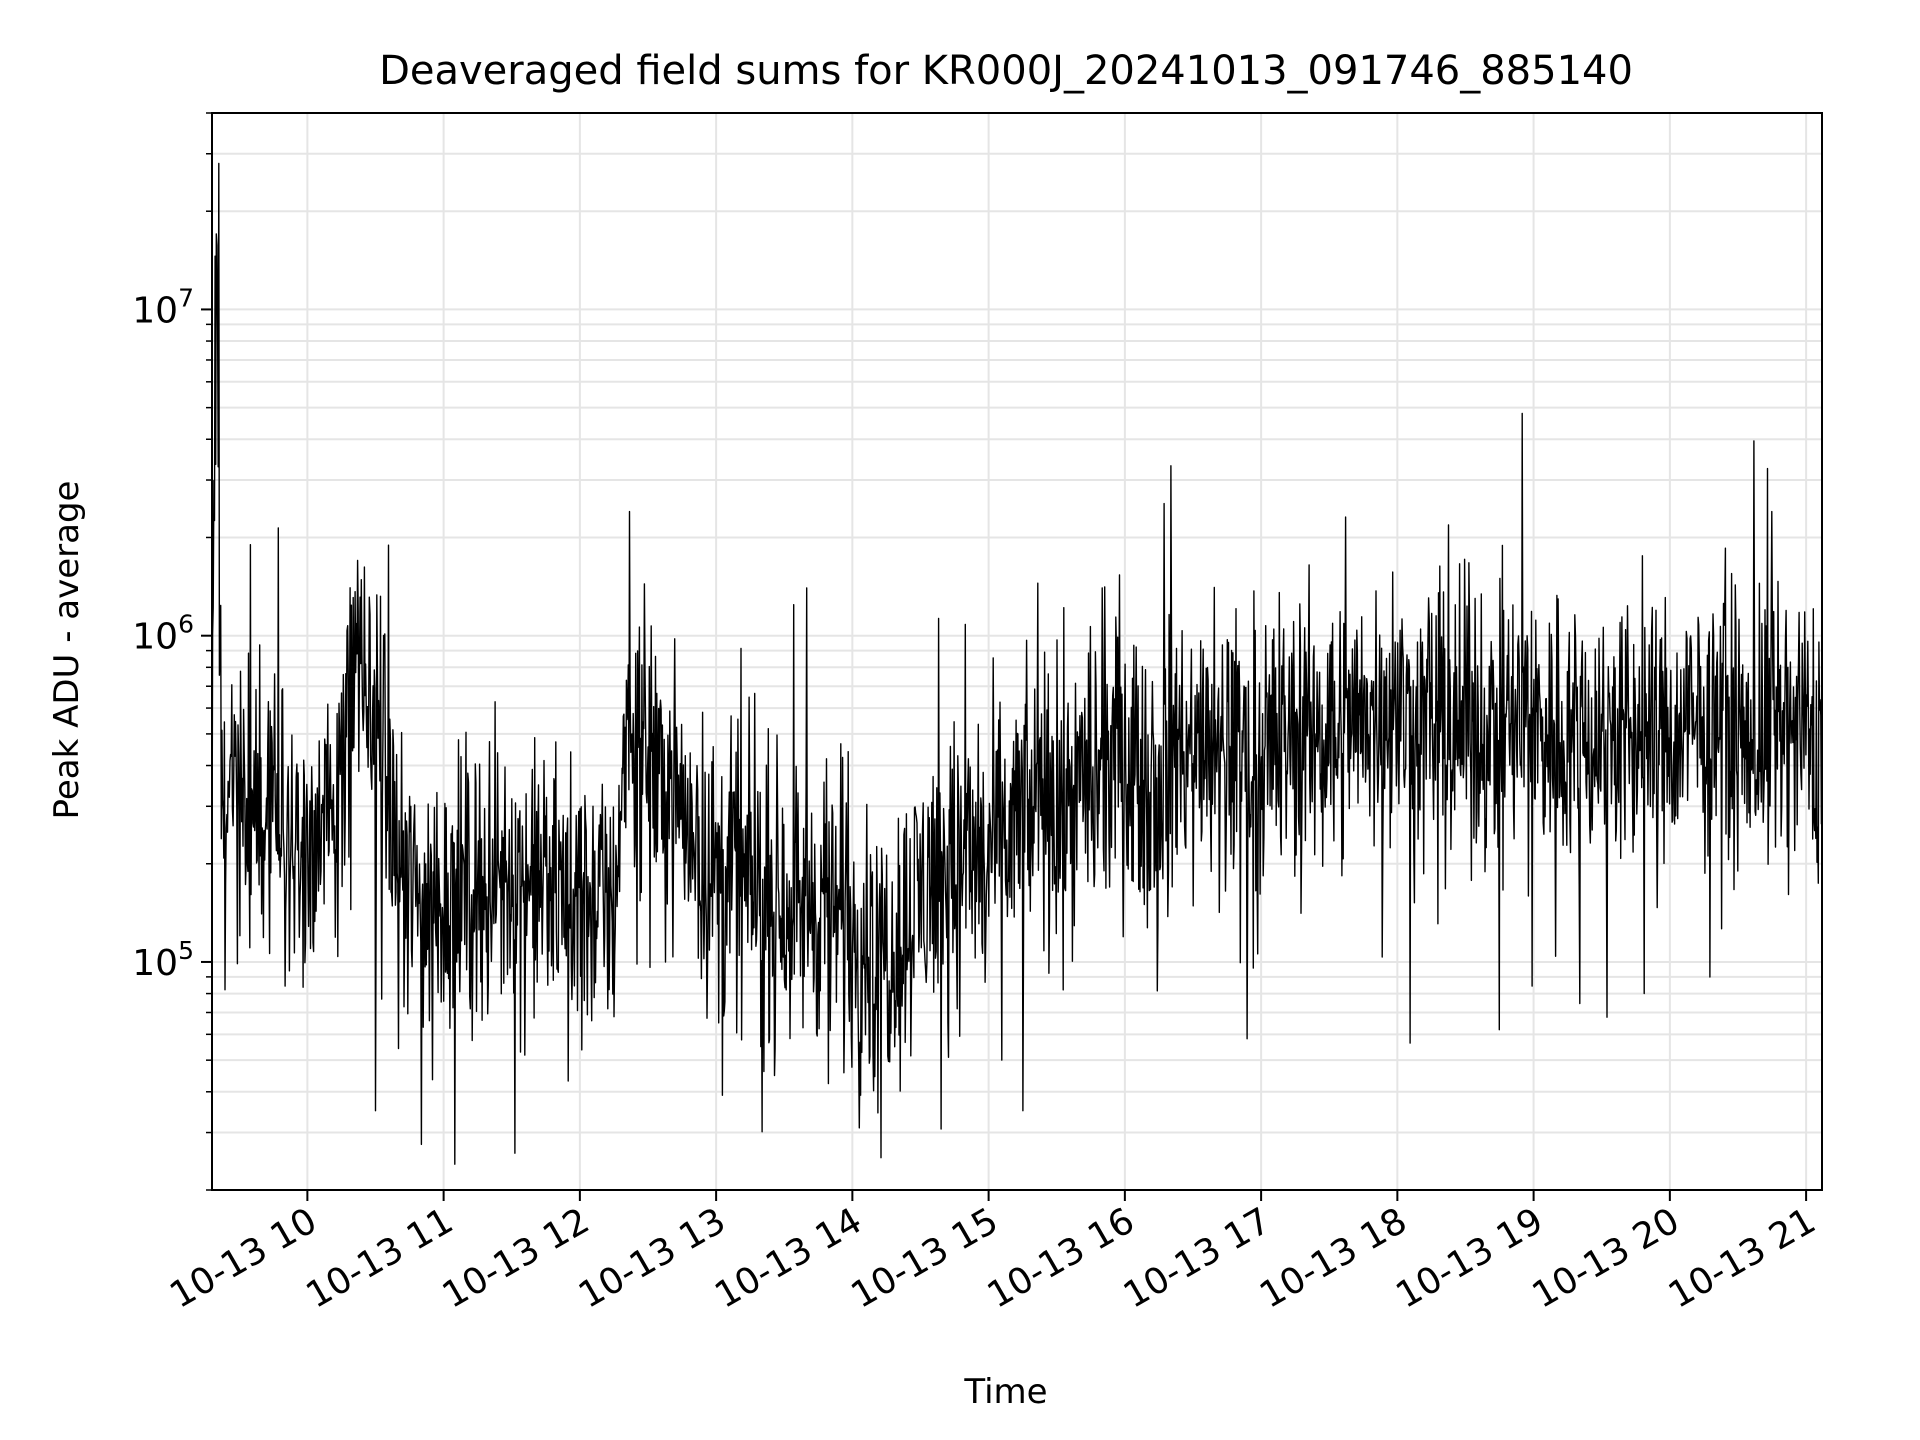  I want to click on x-axis-label: Time, so click(1005, 1392).